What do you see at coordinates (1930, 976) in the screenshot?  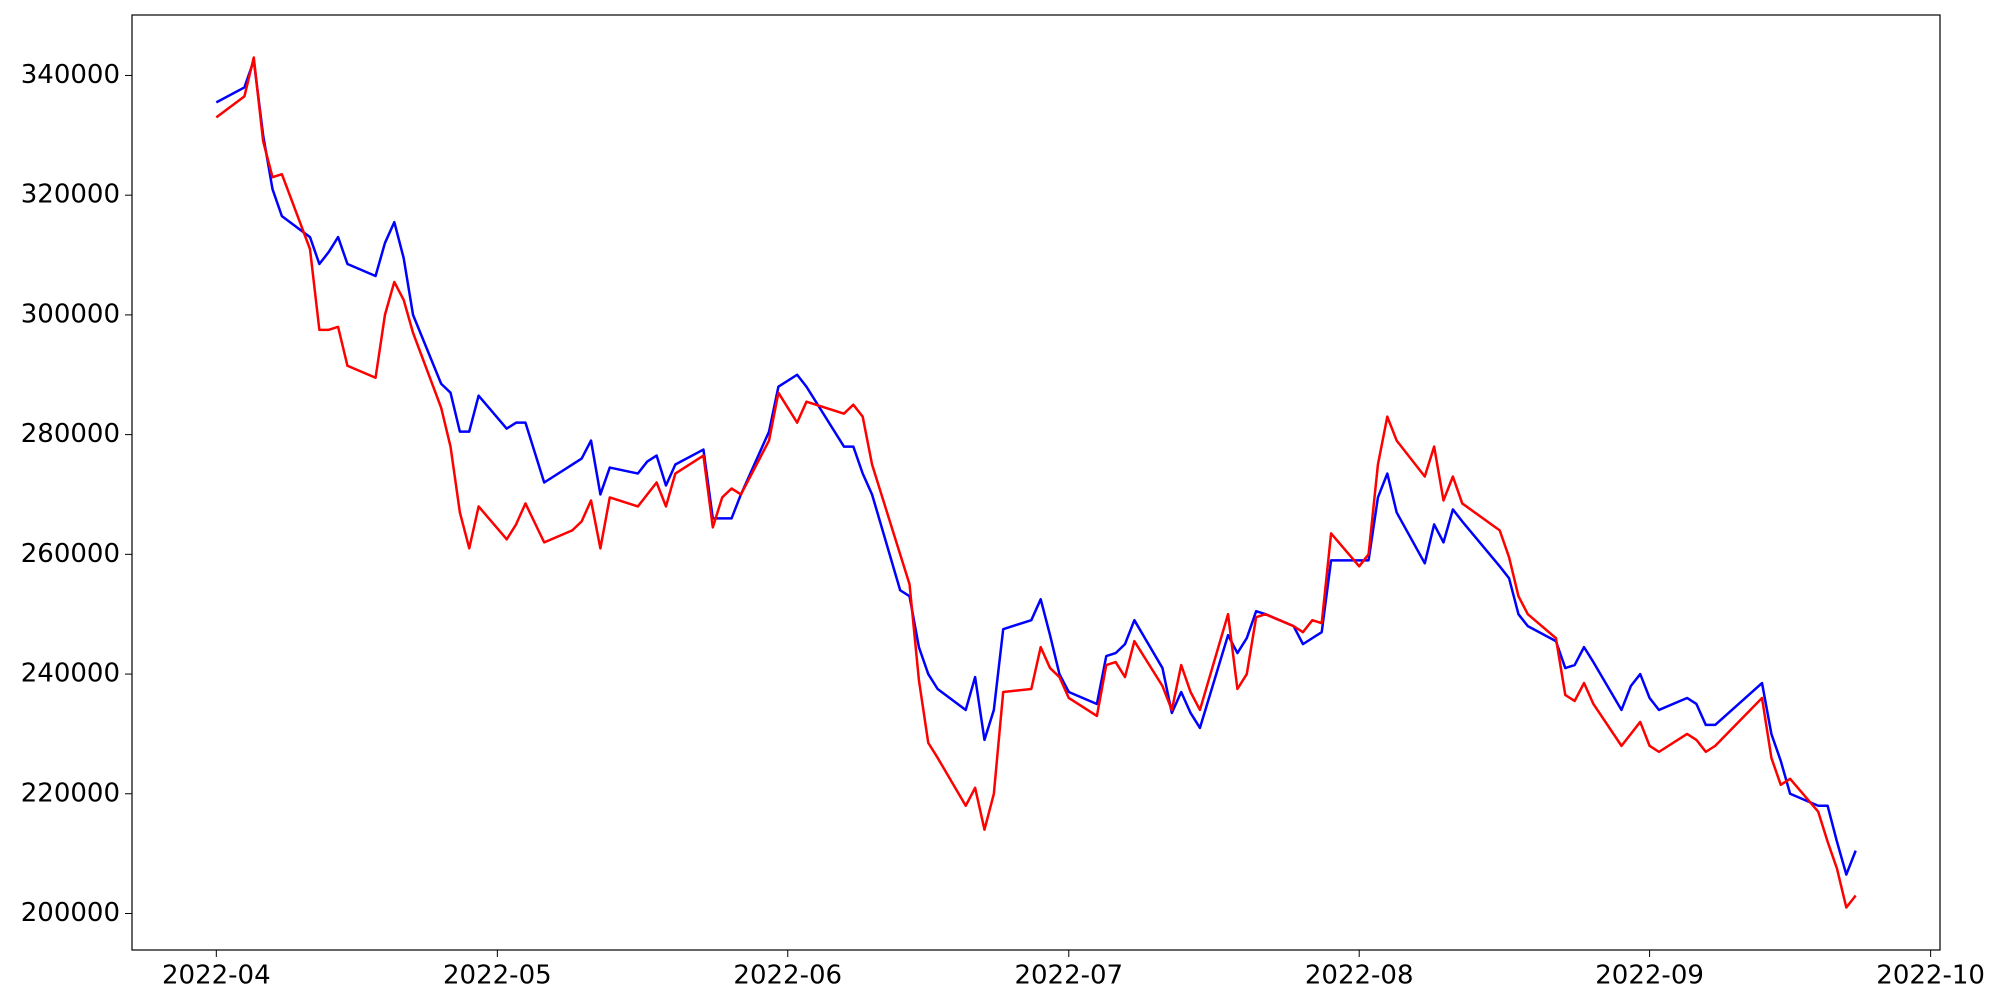 I see `x-tick-label: 2022-10` at bounding box center [1930, 976].